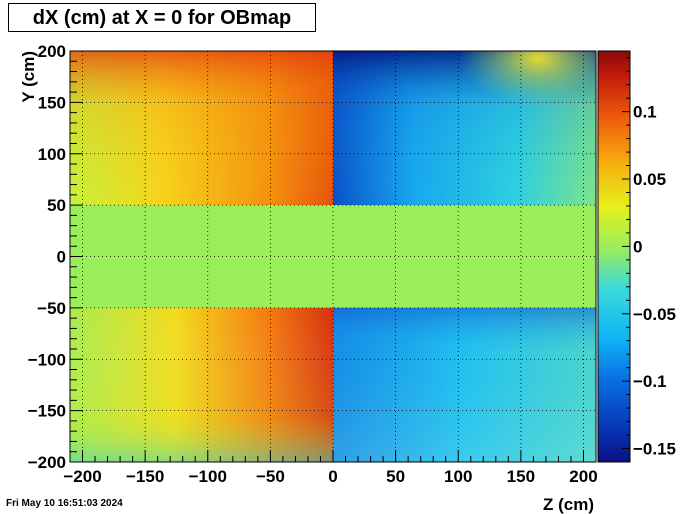  What do you see at coordinates (654, 314) in the screenshot?
I see `z-tick-label: −0.05` at bounding box center [654, 314].